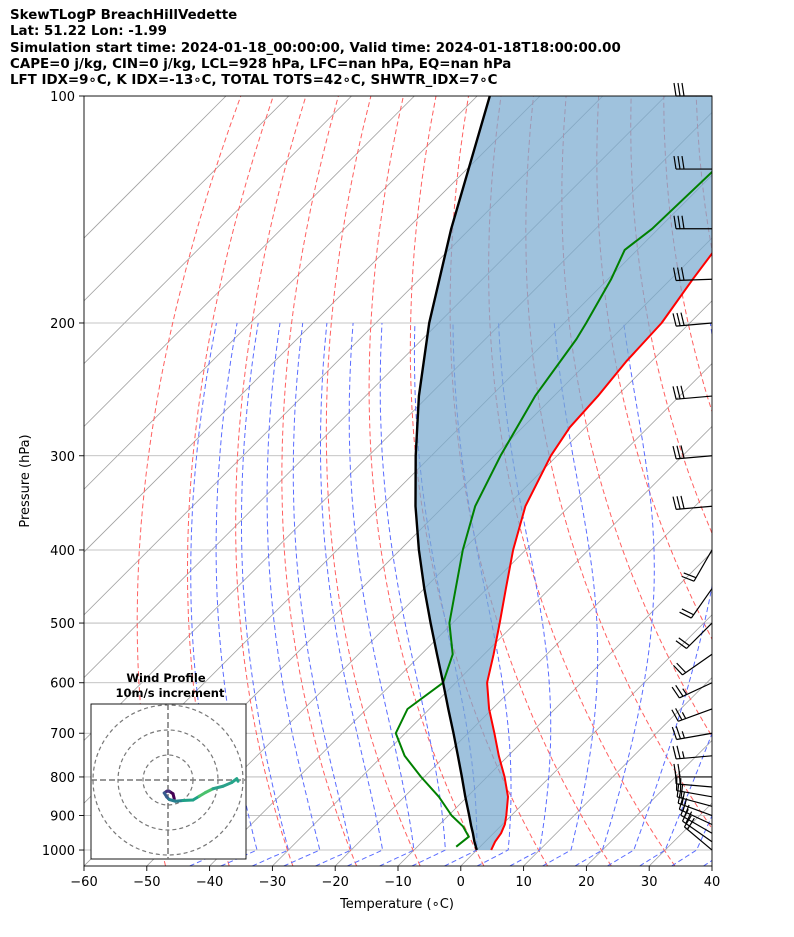 The image size is (794, 937). I want to click on x-tick-label: 40, so click(712, 882).